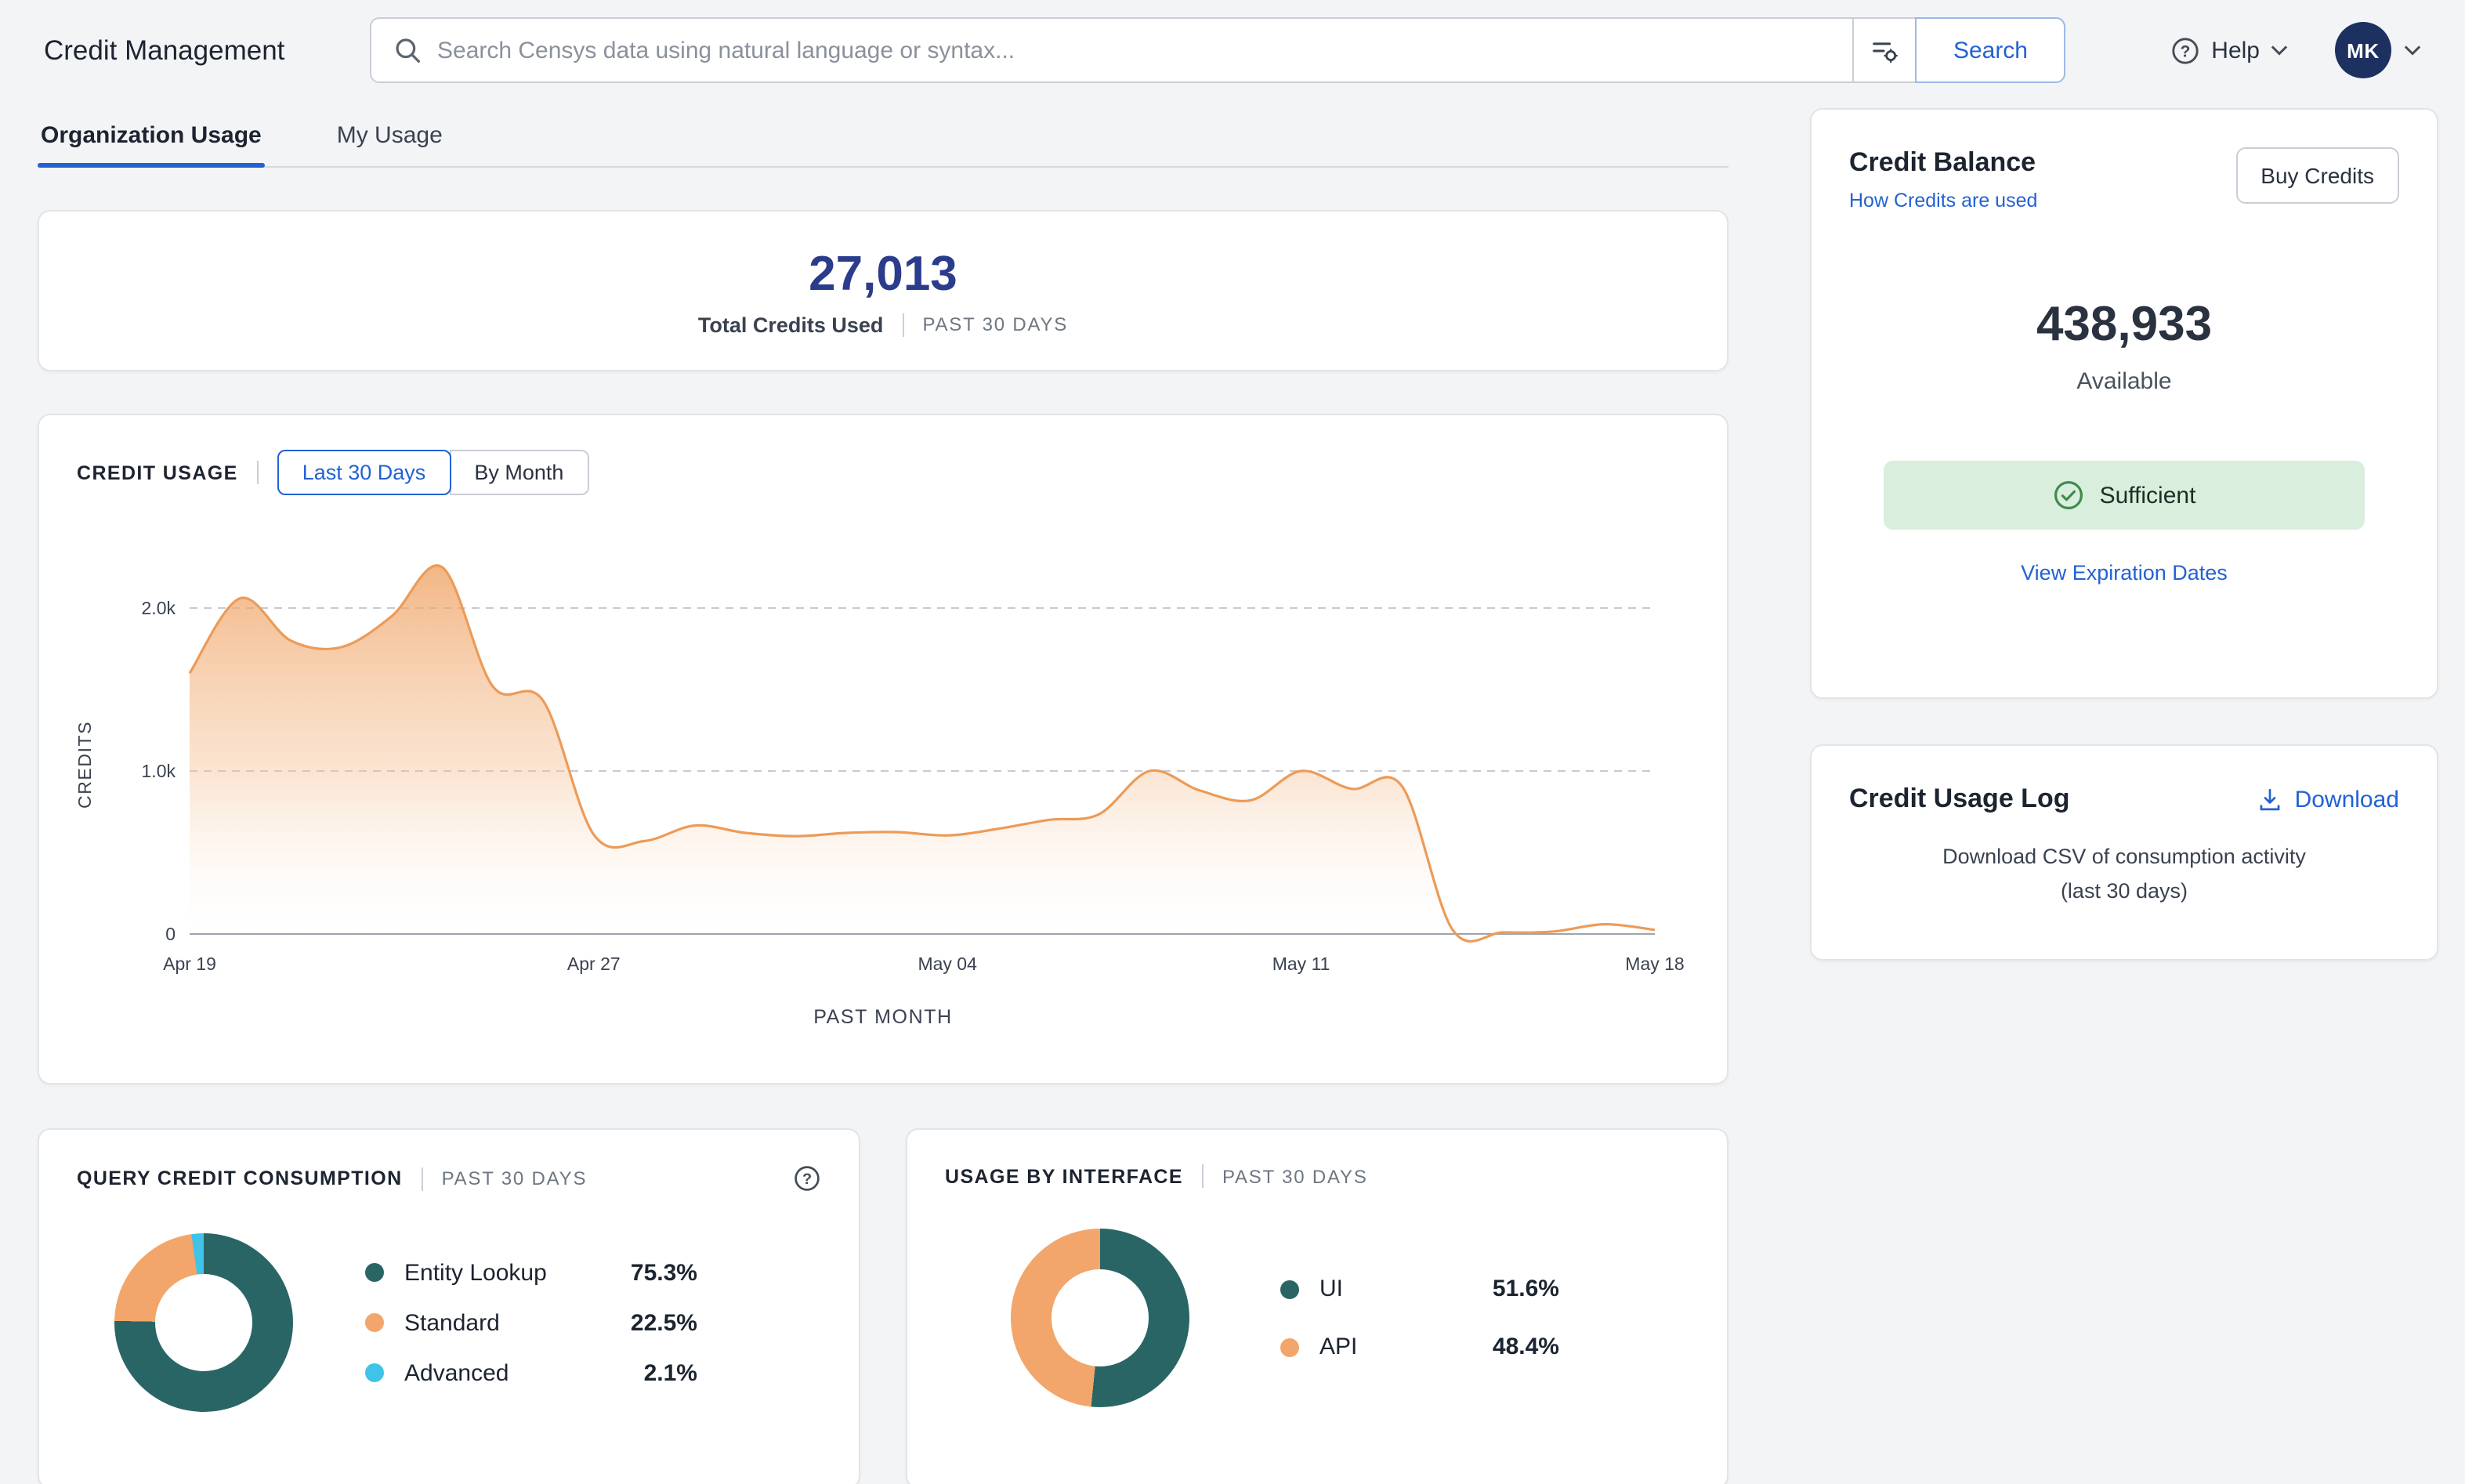 This screenshot has height=1484, width=2465. What do you see at coordinates (164, 49) in the screenshot?
I see `page-title: Credit Management` at bounding box center [164, 49].